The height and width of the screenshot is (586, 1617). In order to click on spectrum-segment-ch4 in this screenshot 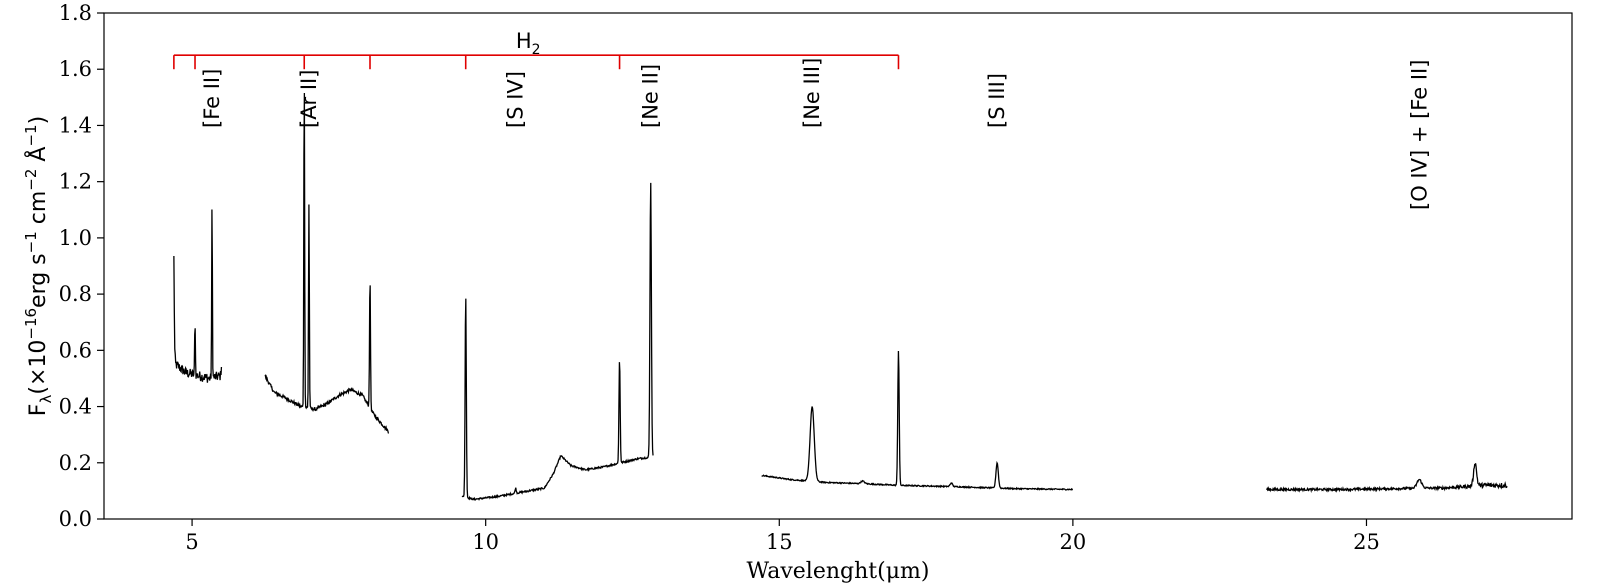, I will do `click(1387, 478)`.